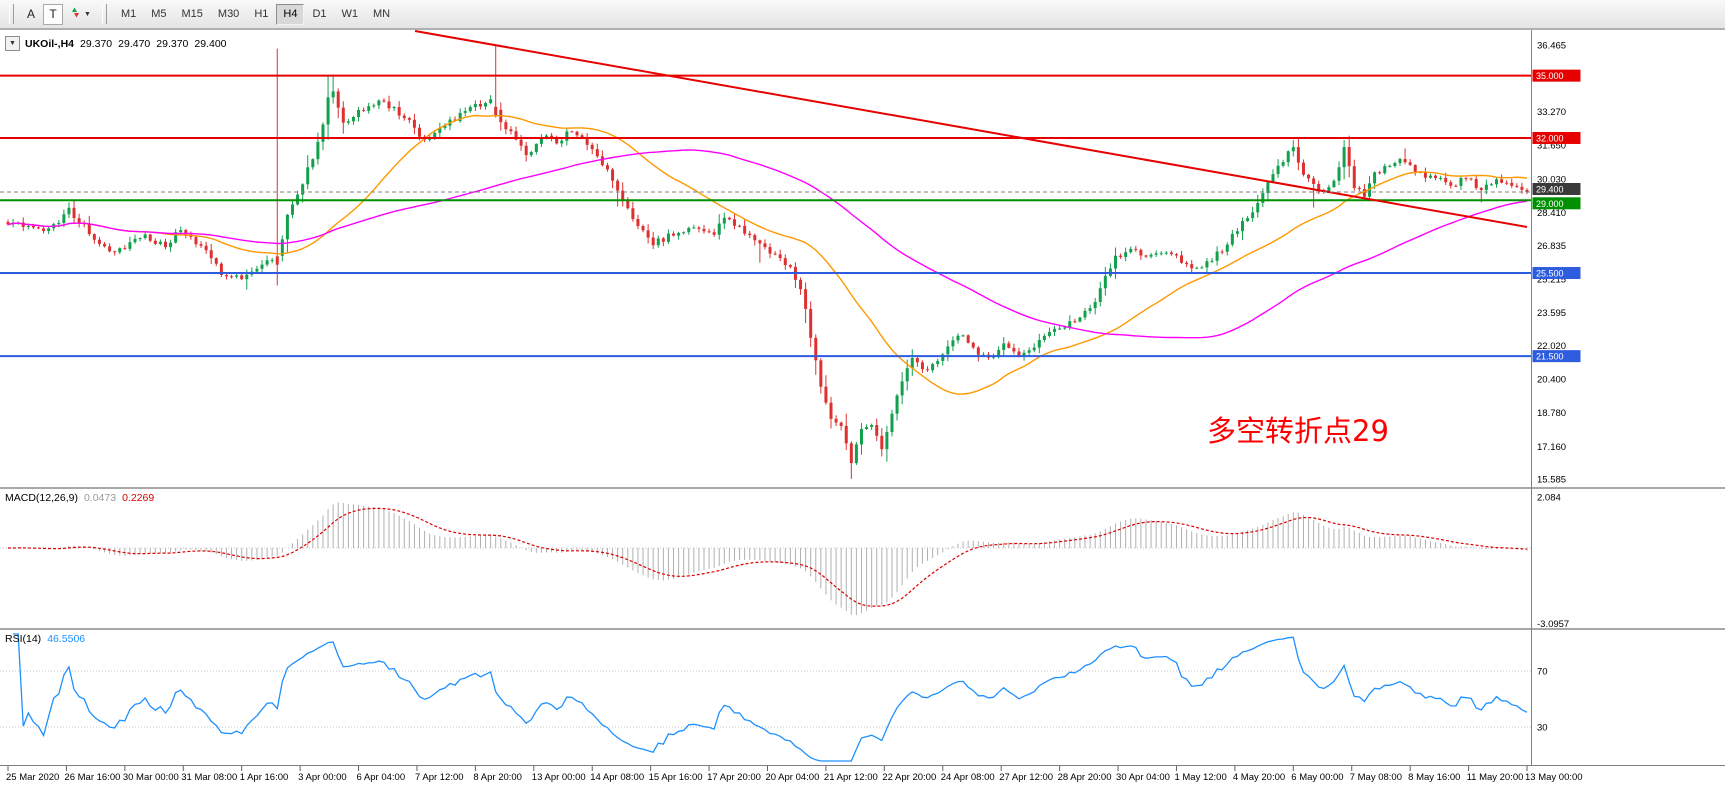 The image size is (1725, 792). What do you see at coordinates (381, 777) in the screenshot?
I see `time-axis-label: 6 Apr 04:00` at bounding box center [381, 777].